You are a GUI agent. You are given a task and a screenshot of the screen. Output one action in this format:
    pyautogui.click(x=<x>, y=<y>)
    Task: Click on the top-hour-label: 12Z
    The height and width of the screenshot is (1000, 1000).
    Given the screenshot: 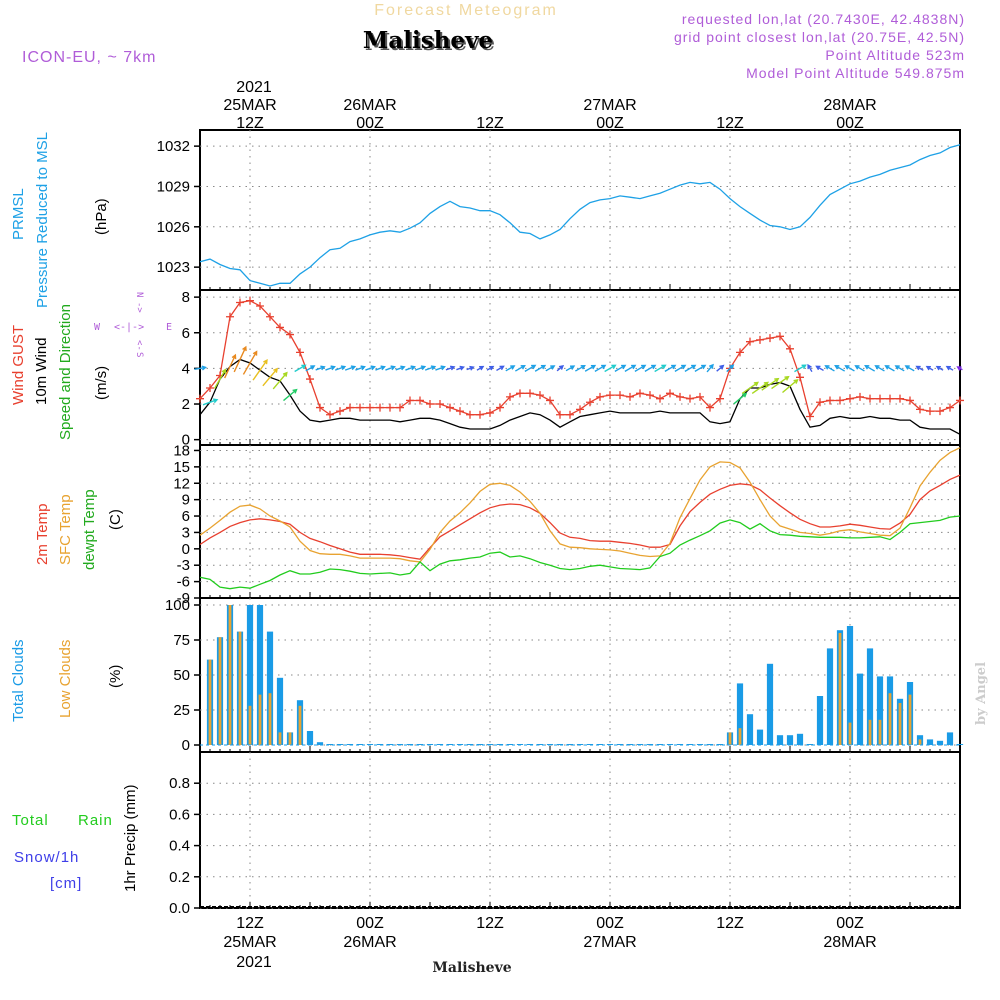 What is the action you would take?
    pyautogui.click(x=490, y=123)
    